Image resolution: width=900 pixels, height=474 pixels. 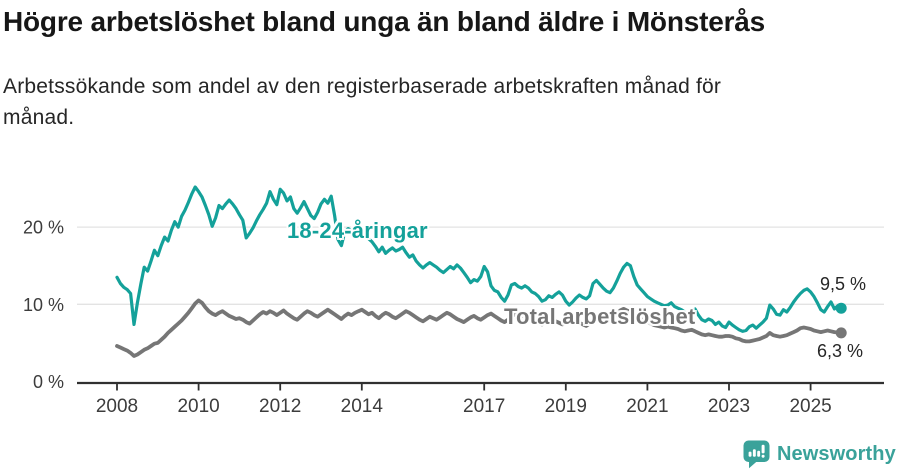 I want to click on newsworthy-logo: Newsworthy, so click(x=819, y=454).